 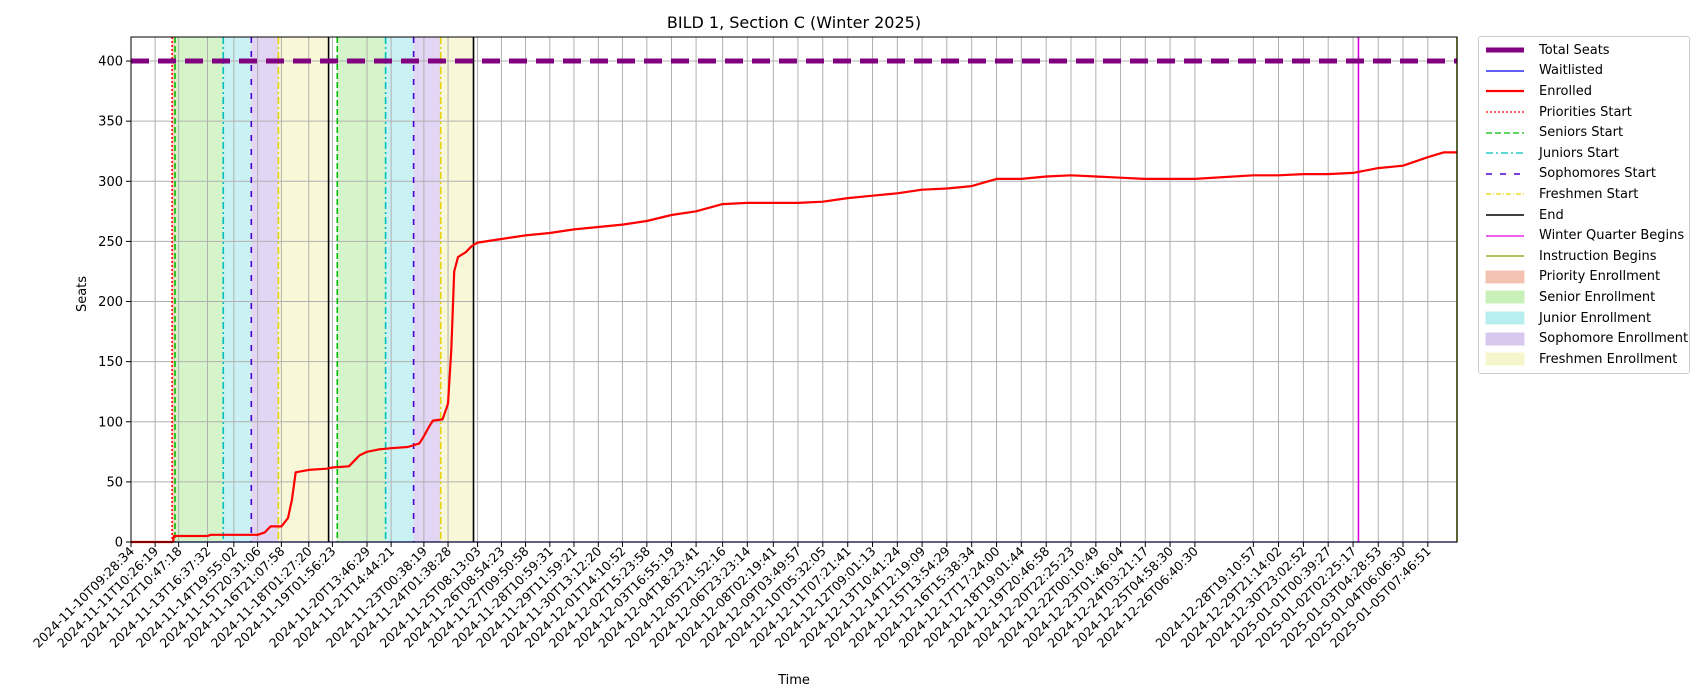 I want to click on legend-swatch-seniors-start, so click(x=1505, y=133).